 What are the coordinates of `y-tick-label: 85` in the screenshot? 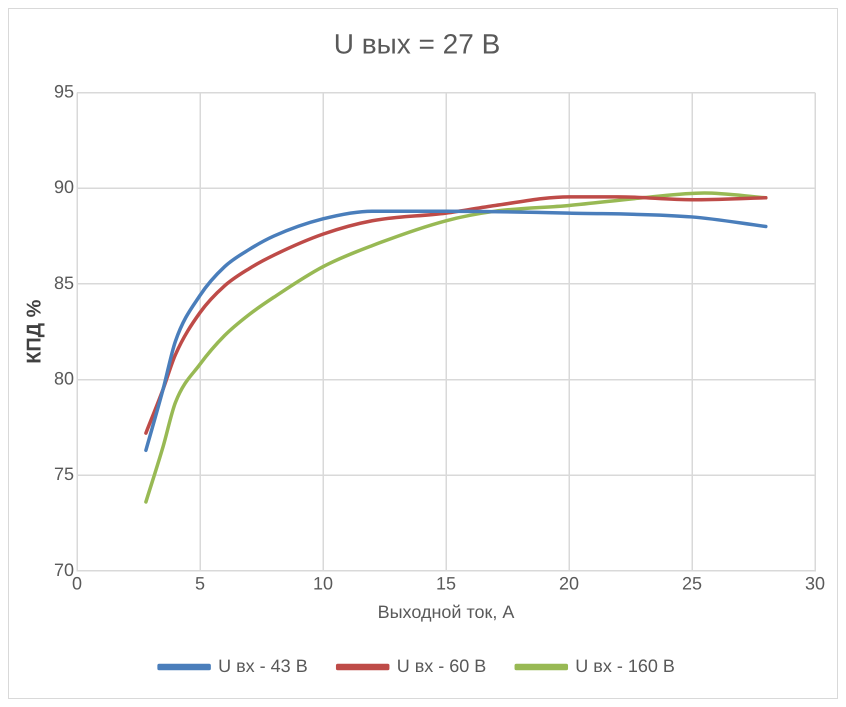 It's located at (64, 282).